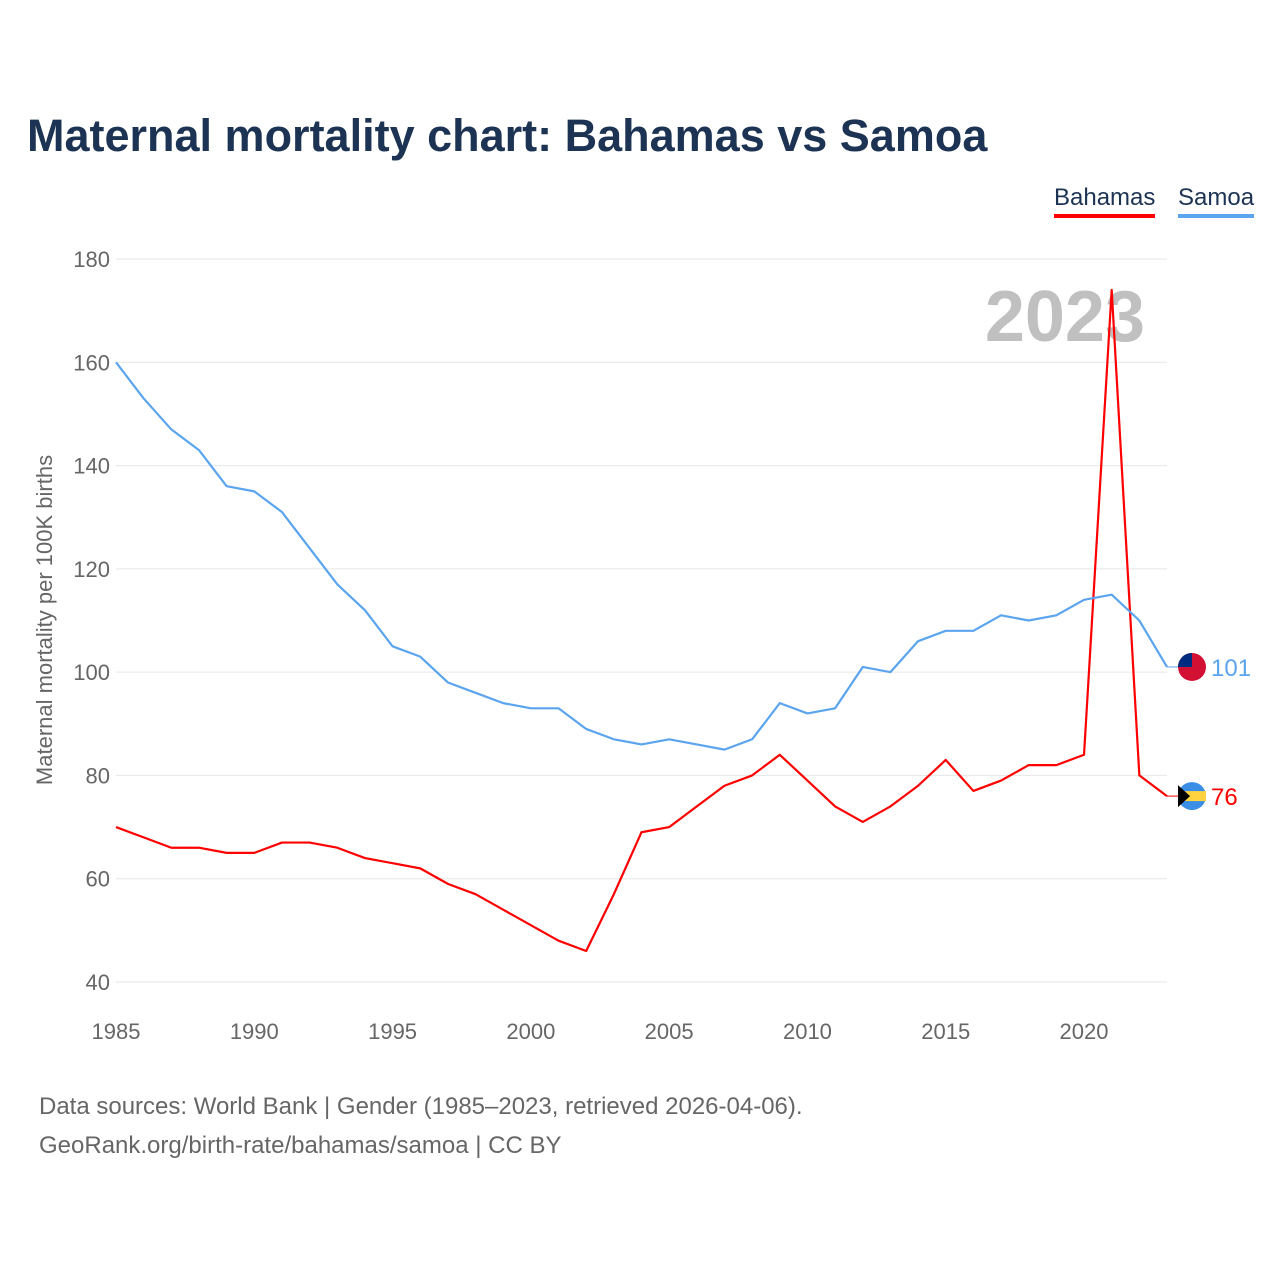  Describe the element at coordinates (91, 672) in the screenshot. I see `y-tick-label: 100` at that location.